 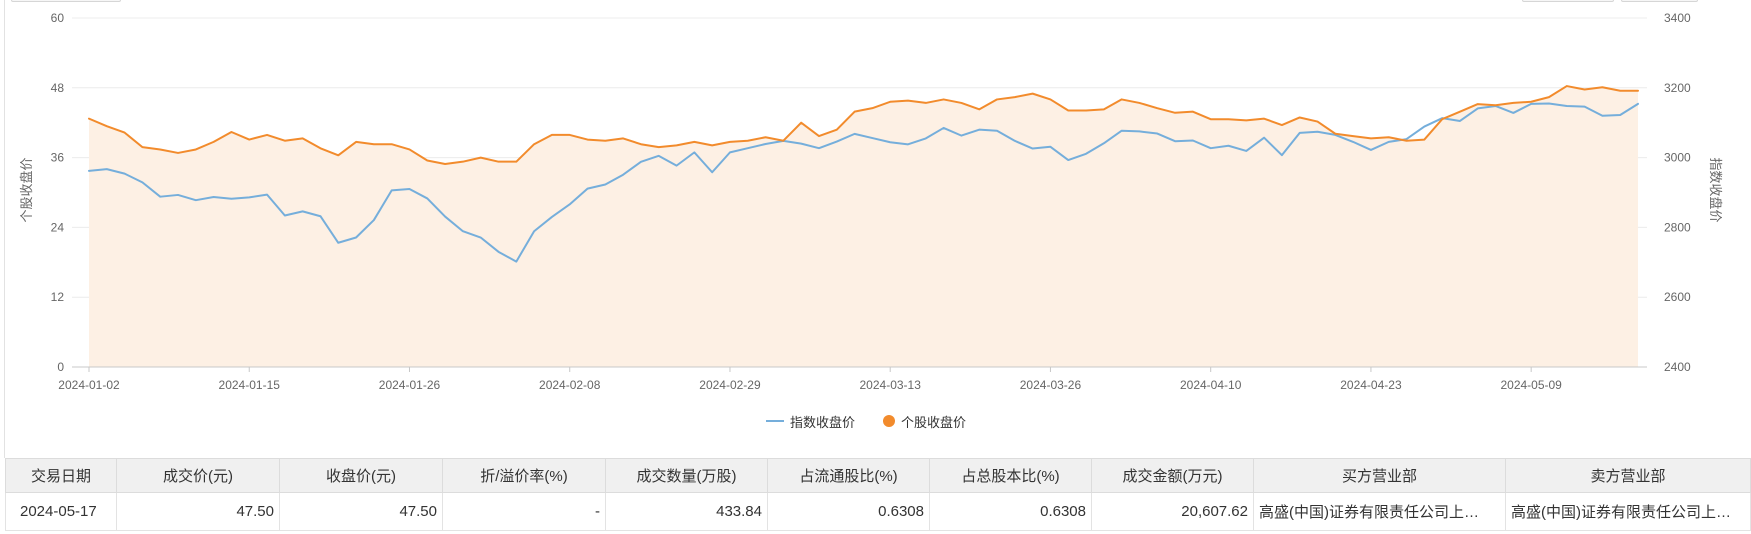 I want to click on col-header-trade-date: 交易日期, so click(x=61, y=475).